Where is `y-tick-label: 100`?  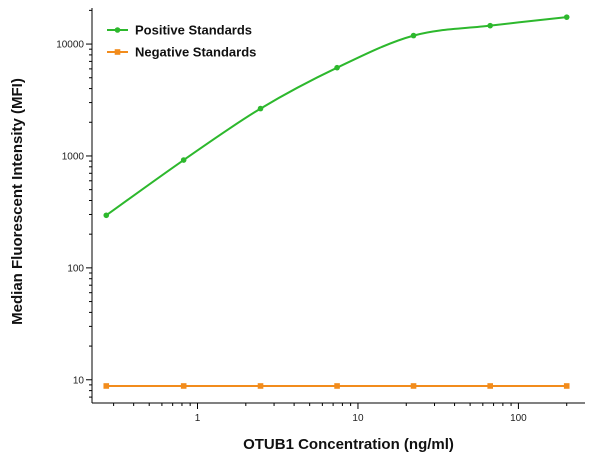
y-tick-label: 100 is located at coordinates (75, 268).